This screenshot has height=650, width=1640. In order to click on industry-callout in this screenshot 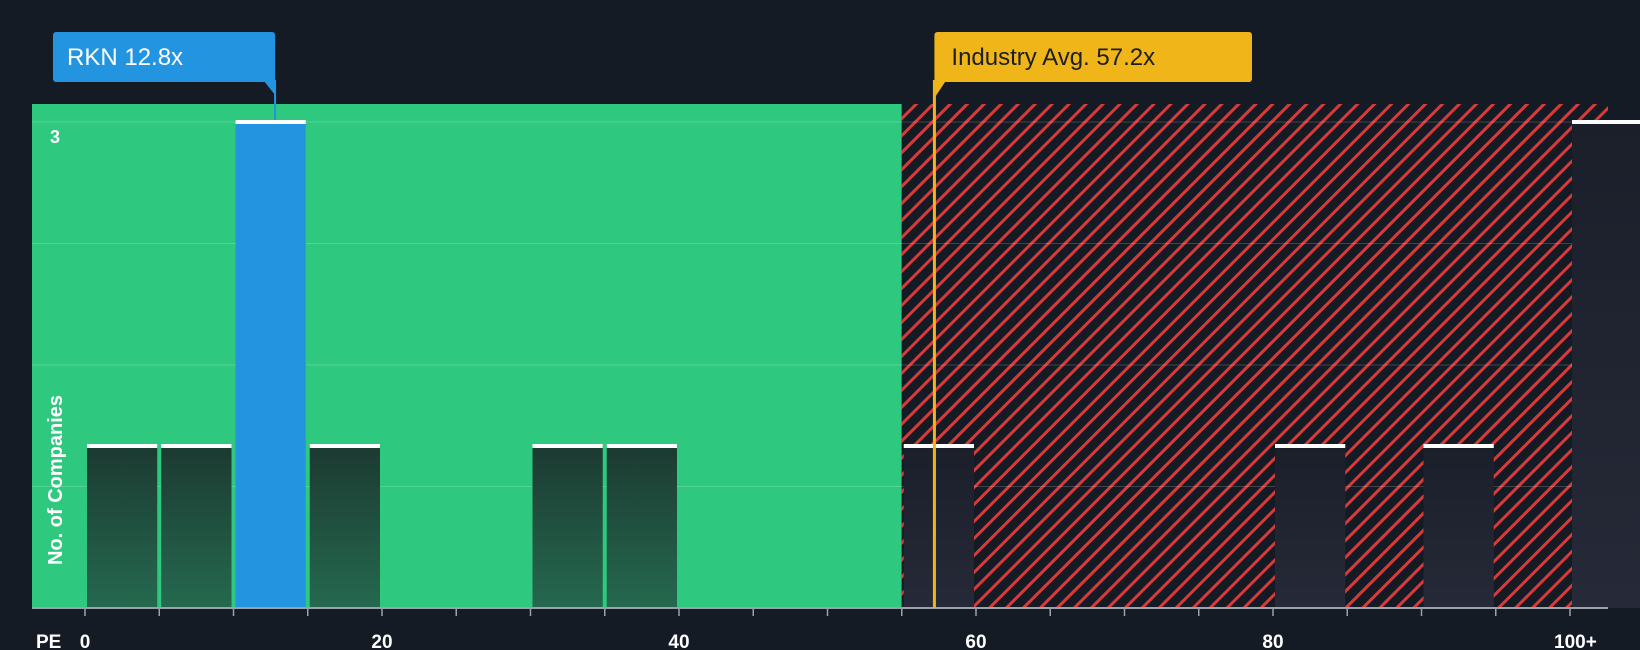, I will do `click(1093, 57)`.